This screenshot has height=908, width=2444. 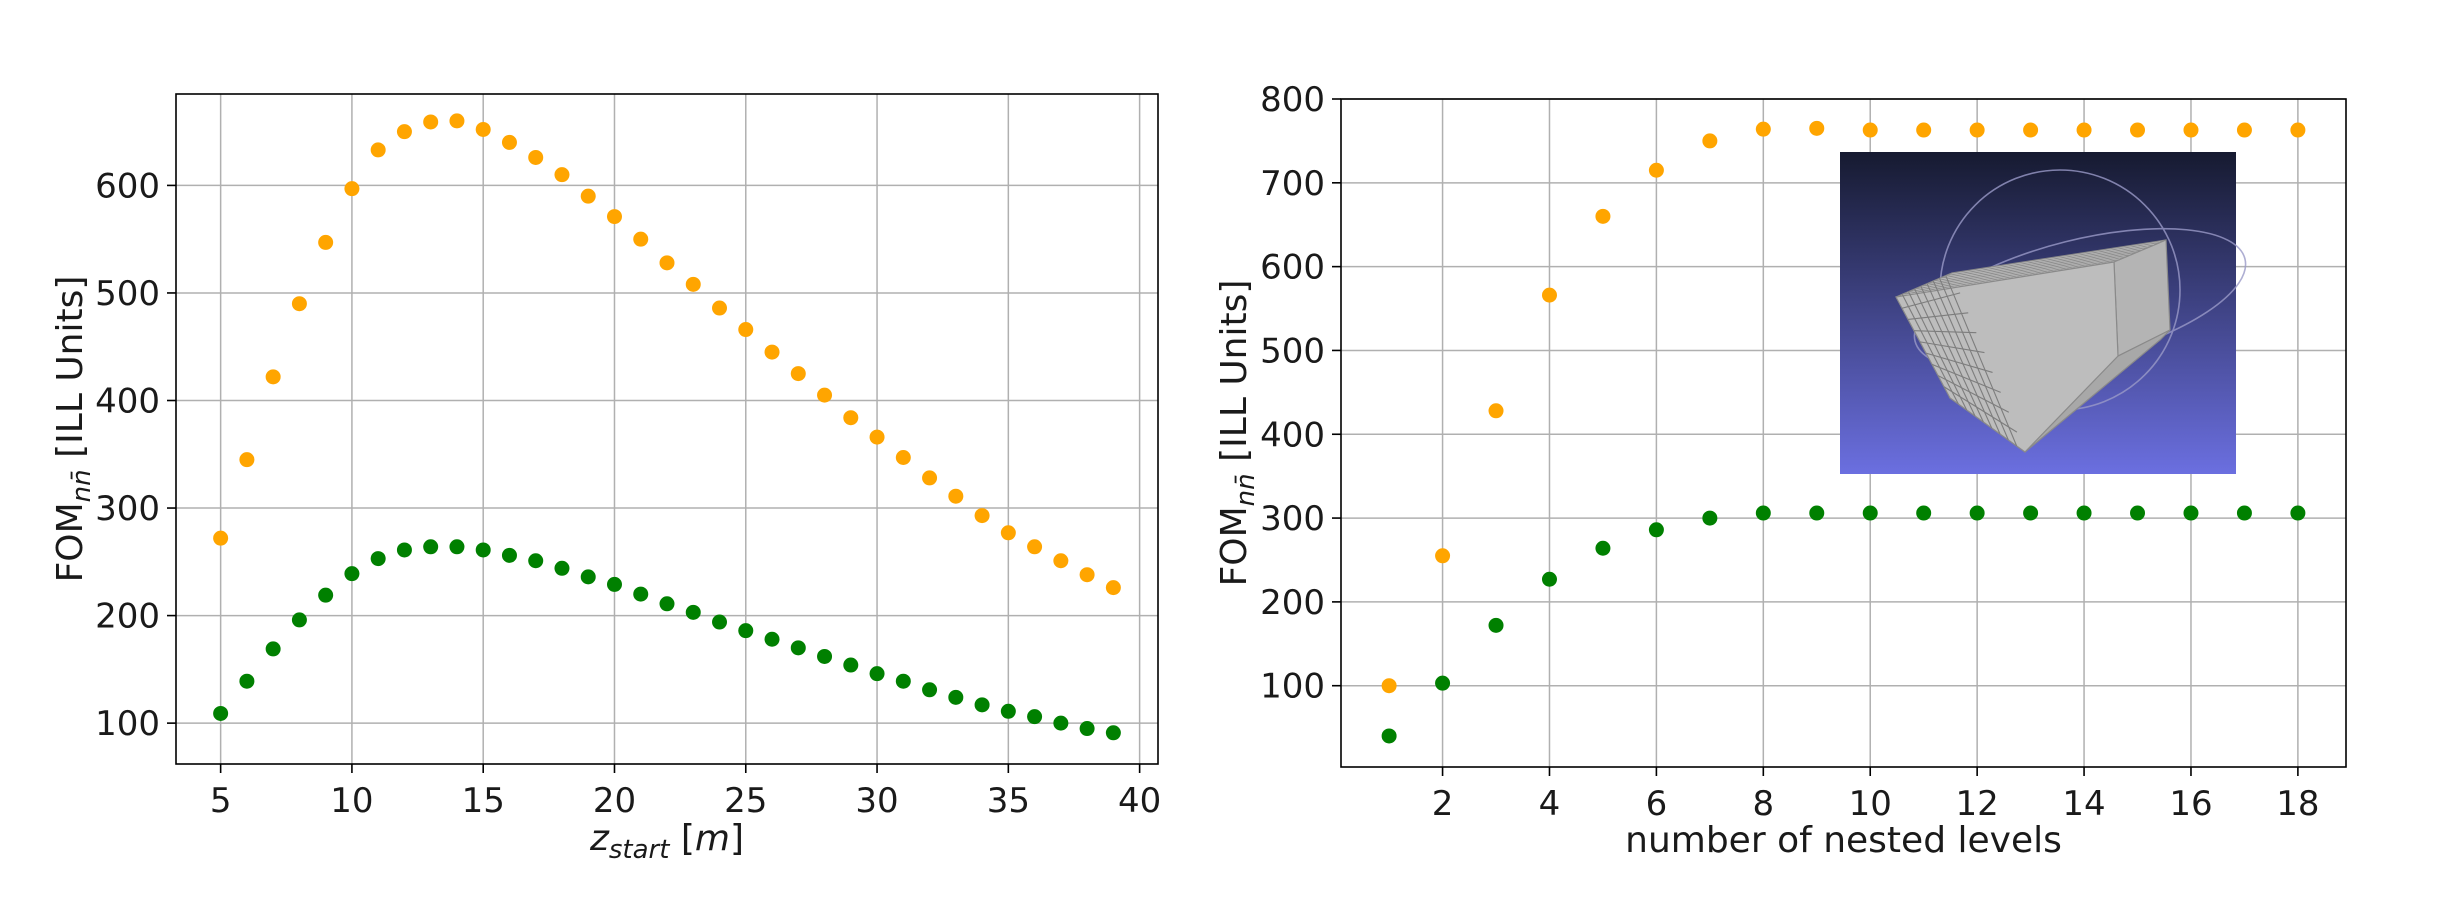 I want to click on x-tick-label: 25, so click(x=745, y=801).